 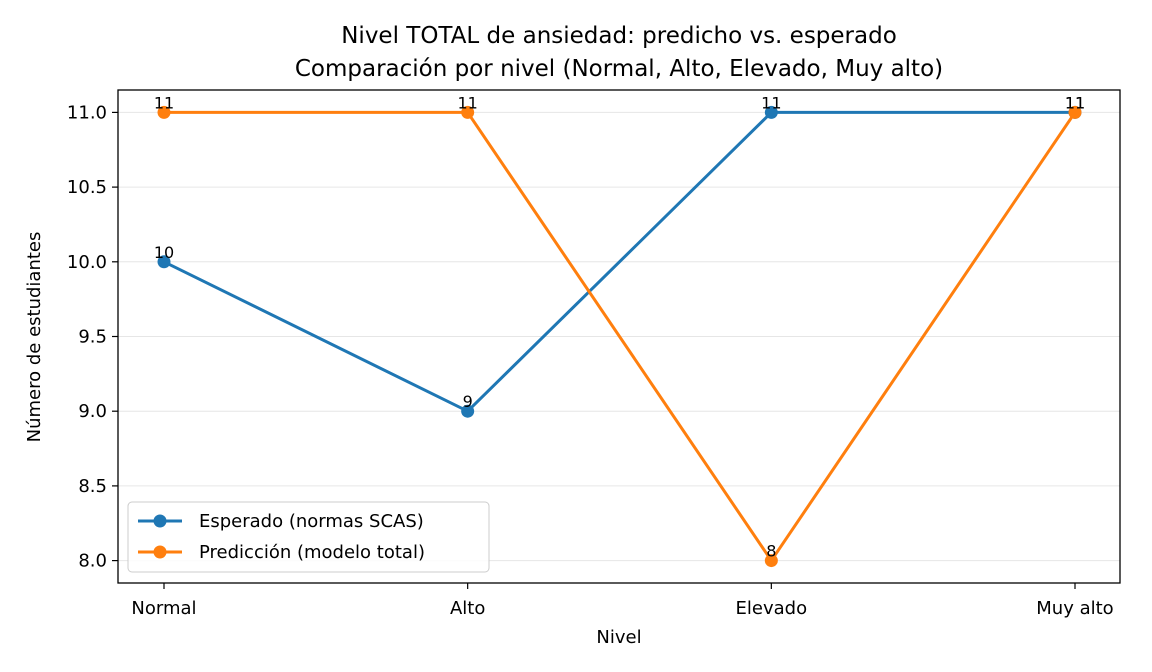 What do you see at coordinates (622, 601) in the screenshot?
I see `x-axis-ticks: Normal Alto Elevado Muy alto` at bounding box center [622, 601].